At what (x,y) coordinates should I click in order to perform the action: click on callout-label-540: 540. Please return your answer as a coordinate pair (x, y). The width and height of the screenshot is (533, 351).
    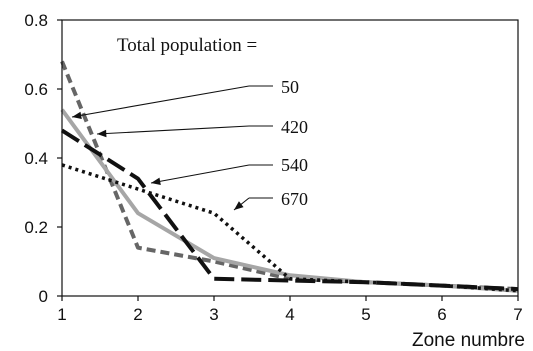
    Looking at the image, I should click on (294, 165).